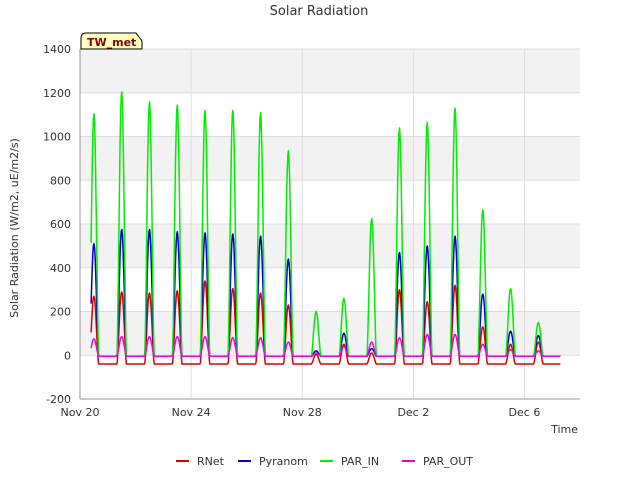 The width and height of the screenshot is (640, 480). What do you see at coordinates (60, 268) in the screenshot?
I see `y-tick-label: 400` at bounding box center [60, 268].